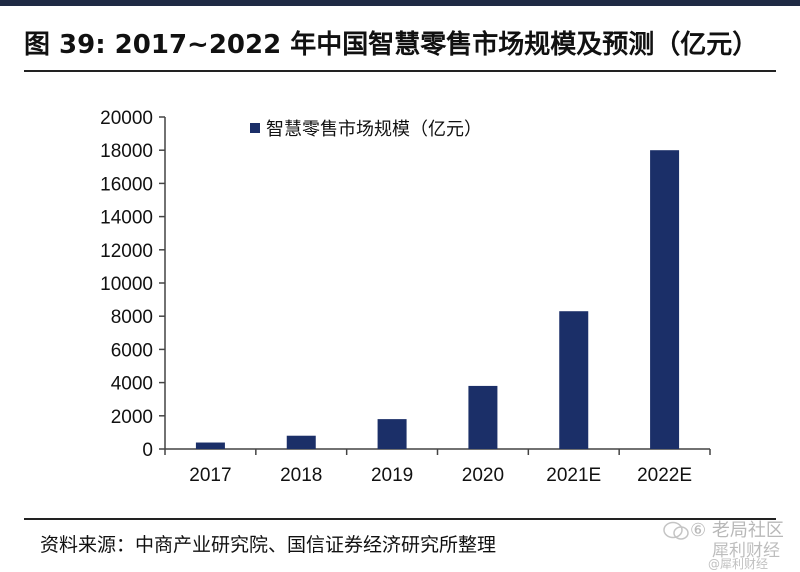 This screenshot has width=800, height=572. I want to click on y-tick-label: 14000, so click(126, 218).